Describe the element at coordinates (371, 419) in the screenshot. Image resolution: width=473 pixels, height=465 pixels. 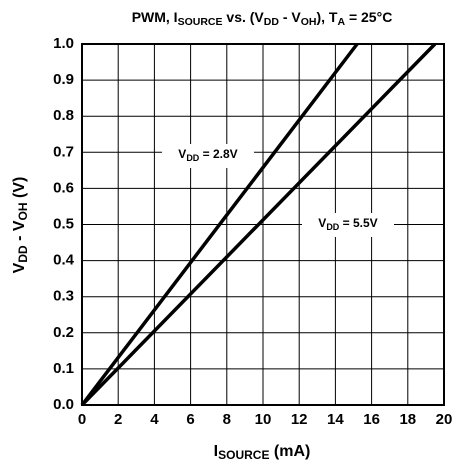
I see `x-tick-label: 16` at that location.